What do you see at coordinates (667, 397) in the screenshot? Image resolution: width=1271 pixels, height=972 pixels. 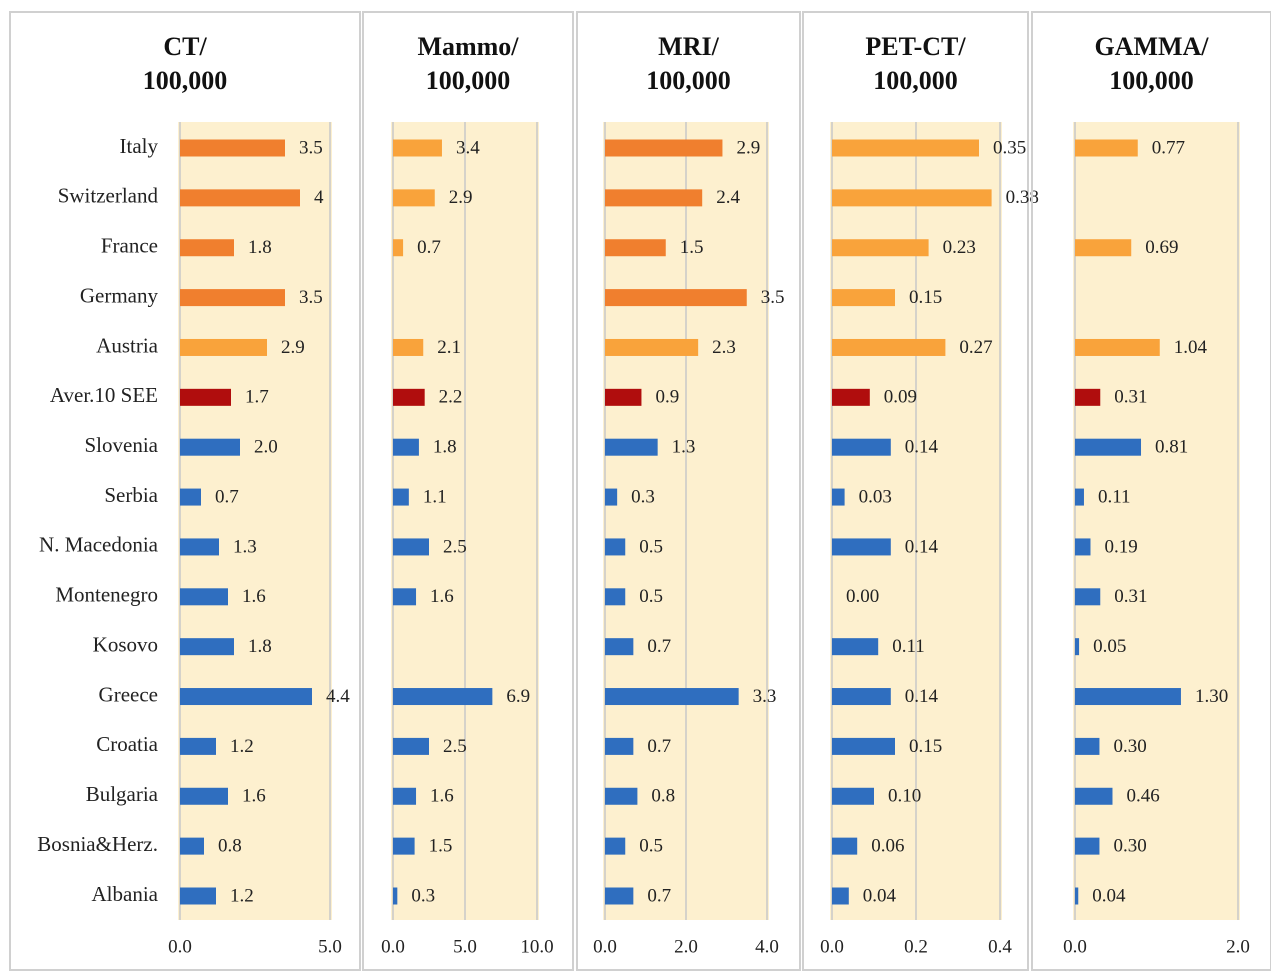 I see `value-label: 0.9` at bounding box center [667, 397].